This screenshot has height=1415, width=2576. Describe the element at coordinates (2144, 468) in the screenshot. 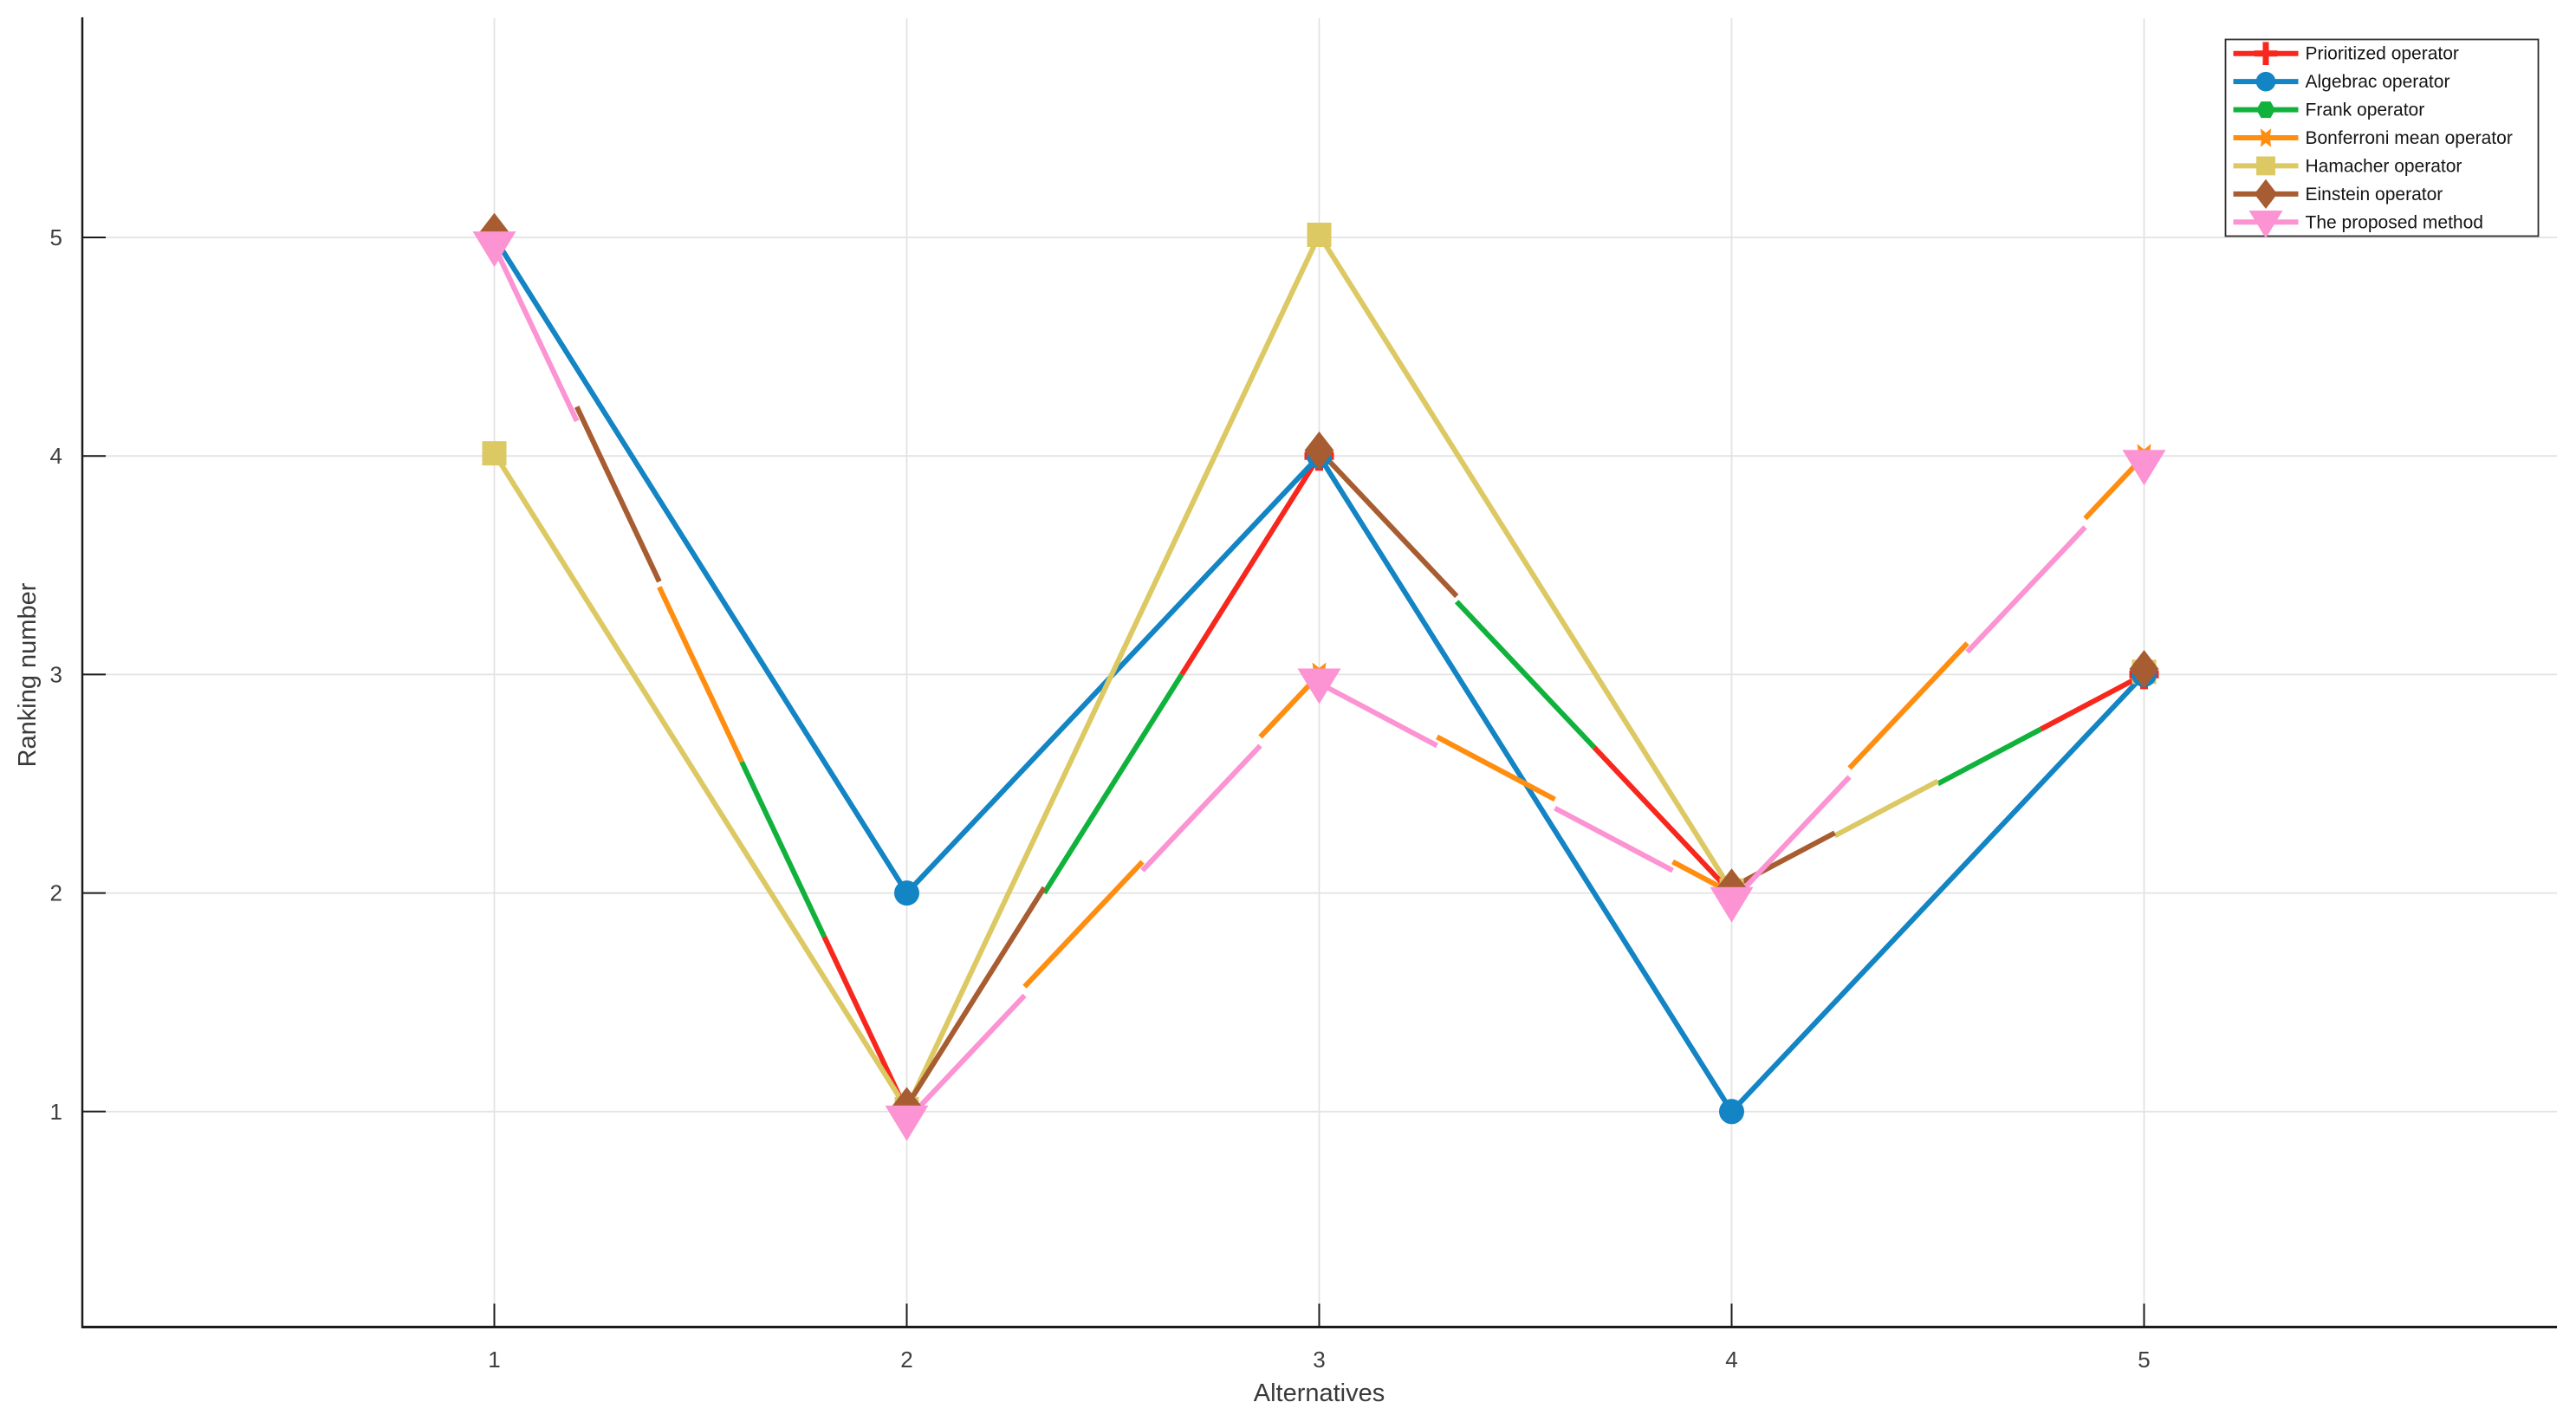

I see `marker-the-proposed-method-x5` at that location.